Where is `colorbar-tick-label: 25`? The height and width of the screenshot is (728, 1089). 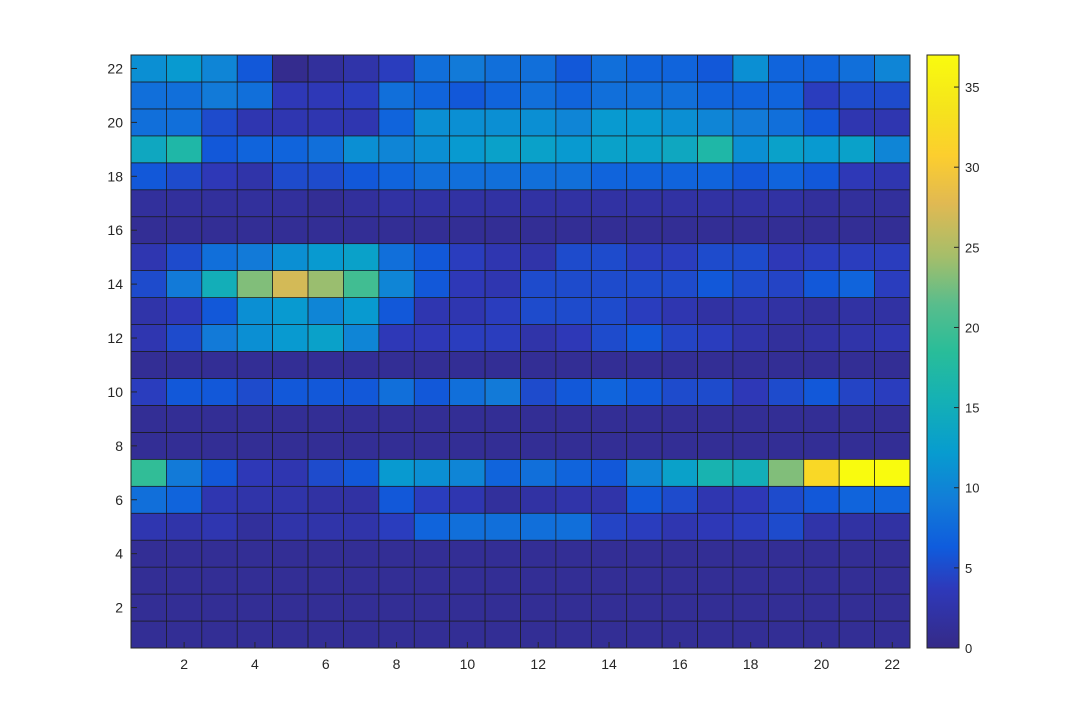 colorbar-tick-label: 25 is located at coordinates (972, 247).